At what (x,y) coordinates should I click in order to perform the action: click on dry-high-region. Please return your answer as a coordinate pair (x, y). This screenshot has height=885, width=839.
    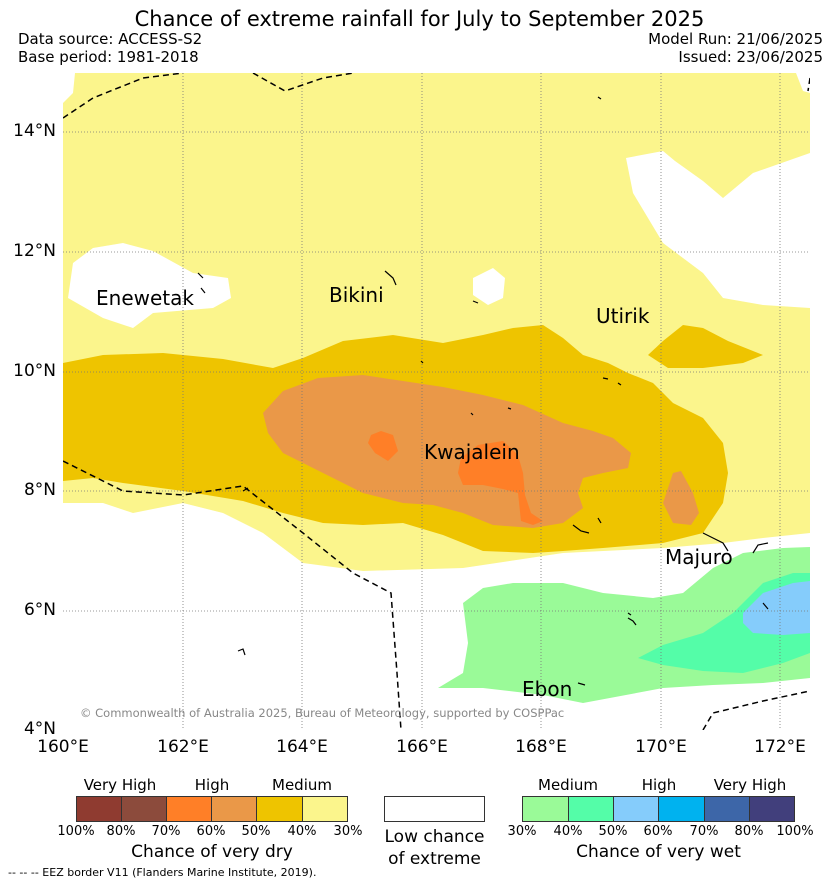
    Looking at the image, I should click on (447, 451).